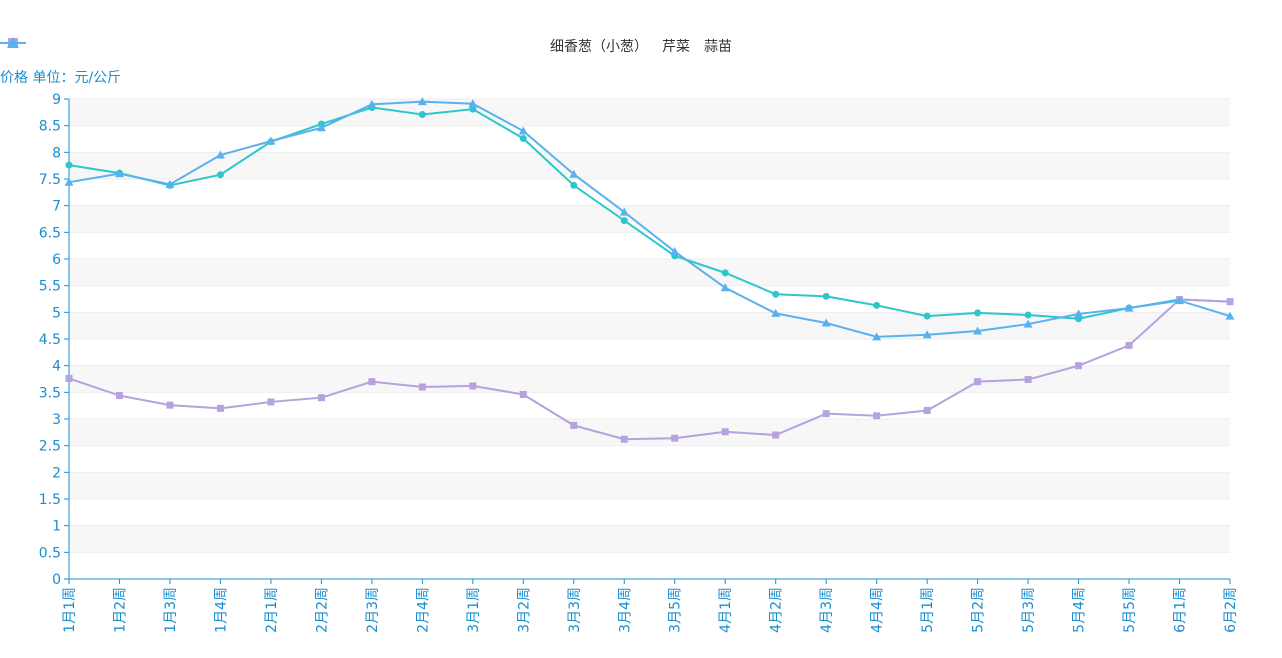  I want to click on y-tick-label: 1, so click(56, 527).